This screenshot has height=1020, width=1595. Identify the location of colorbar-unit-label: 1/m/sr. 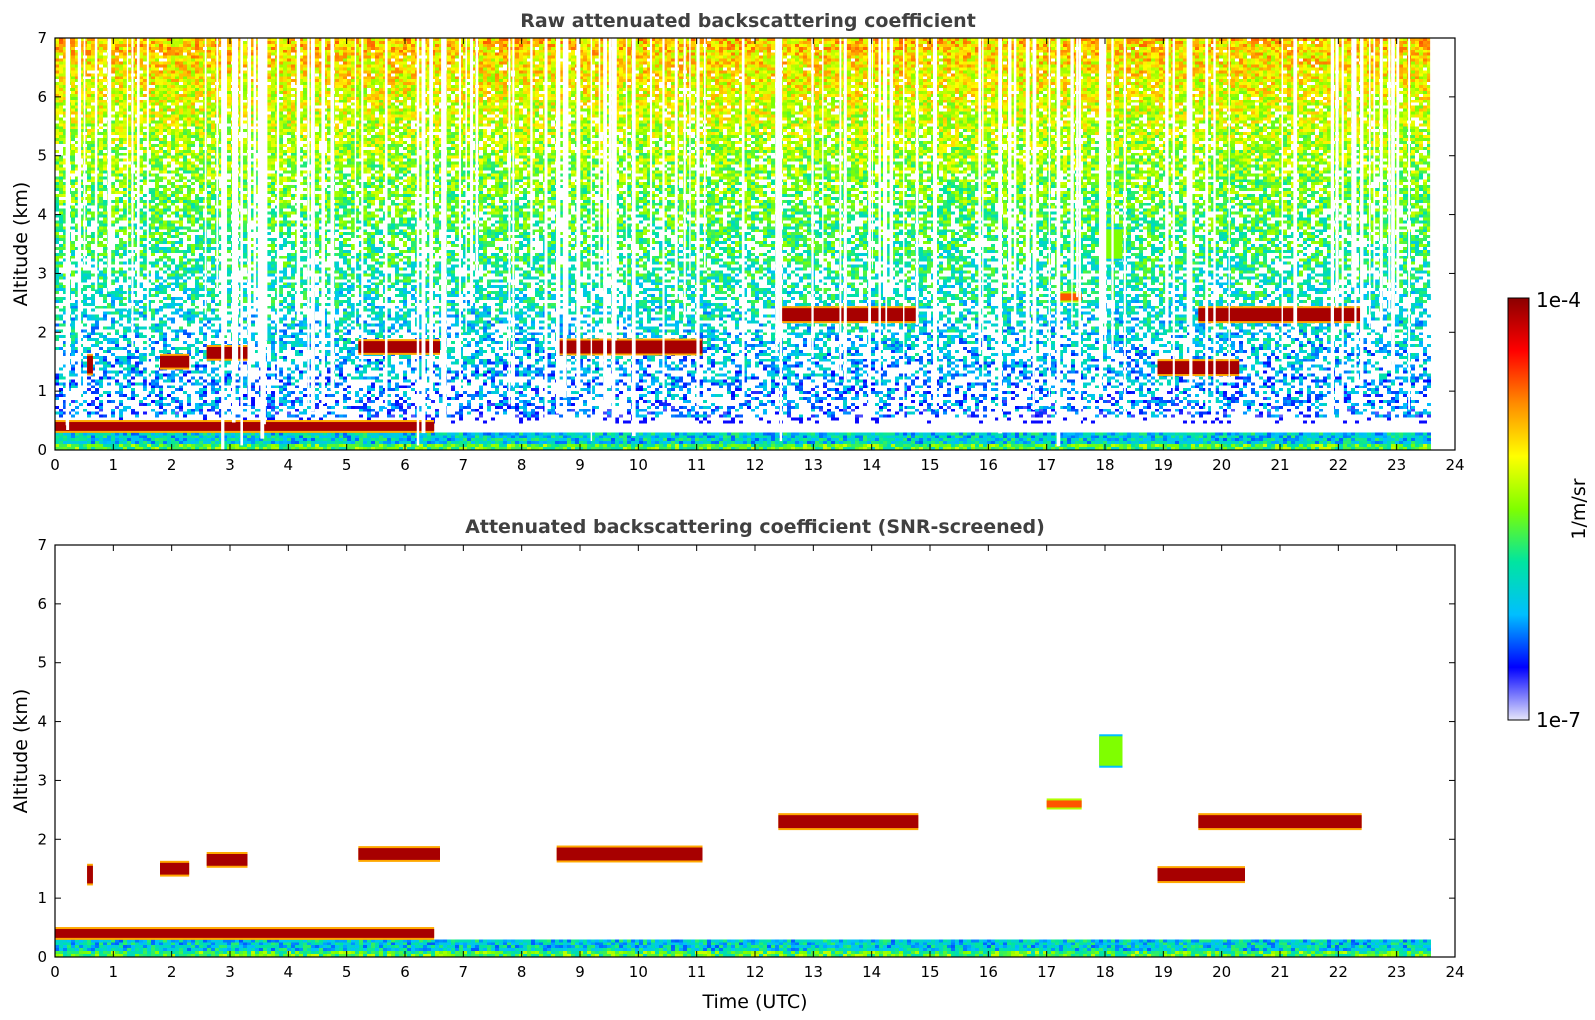
(1579, 508).